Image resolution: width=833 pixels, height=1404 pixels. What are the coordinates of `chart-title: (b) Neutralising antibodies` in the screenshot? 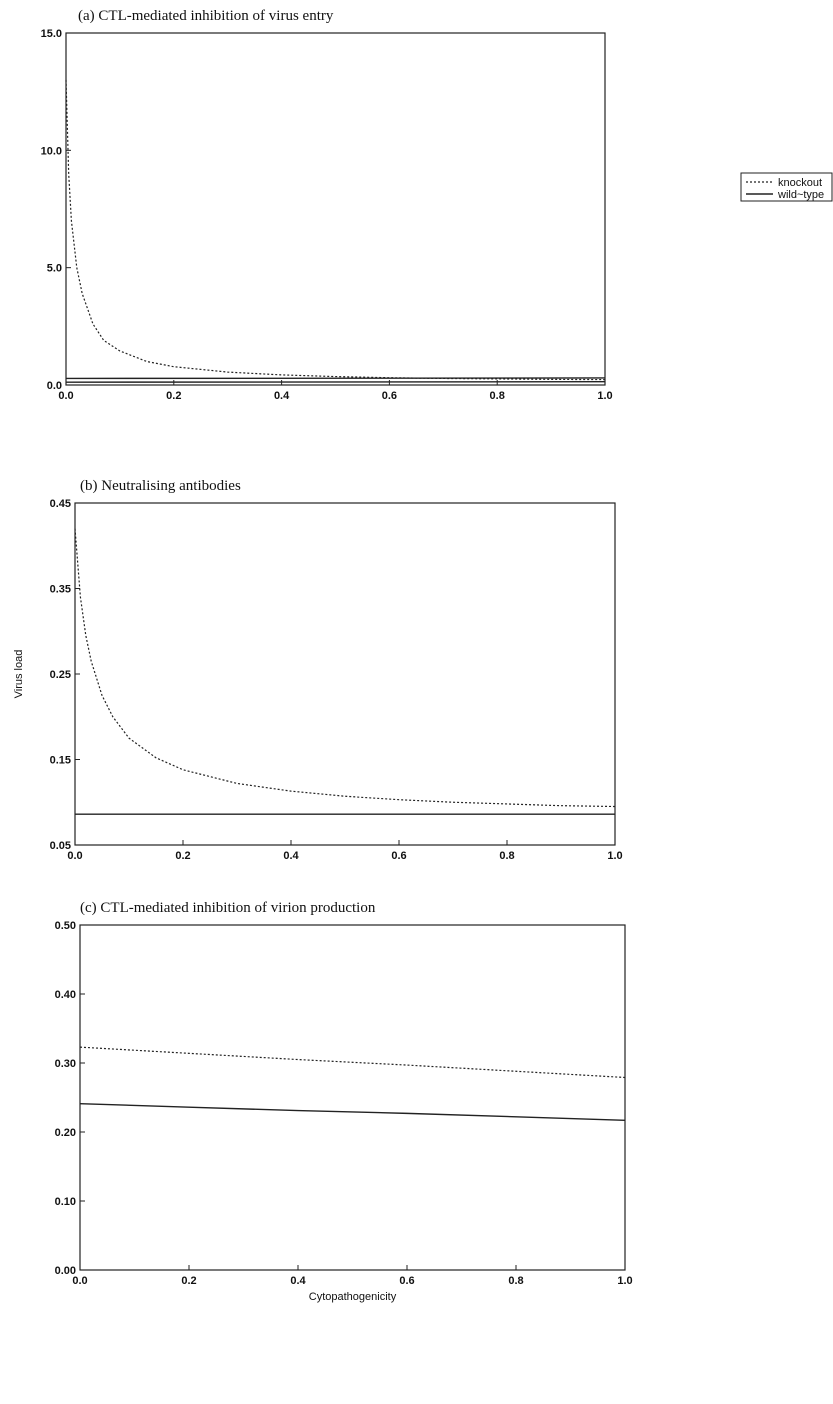 It's located at (160, 486).